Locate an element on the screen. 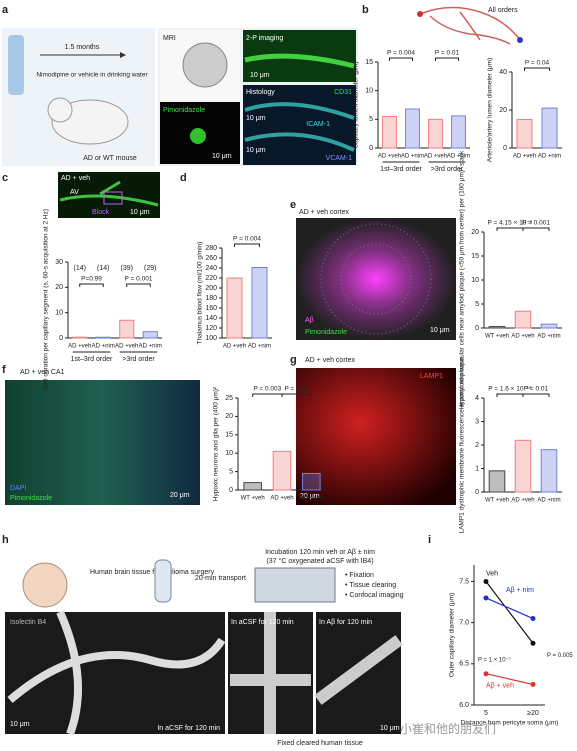 This screenshot has width=577, height=751. panel-letter: d is located at coordinates (183, 178).